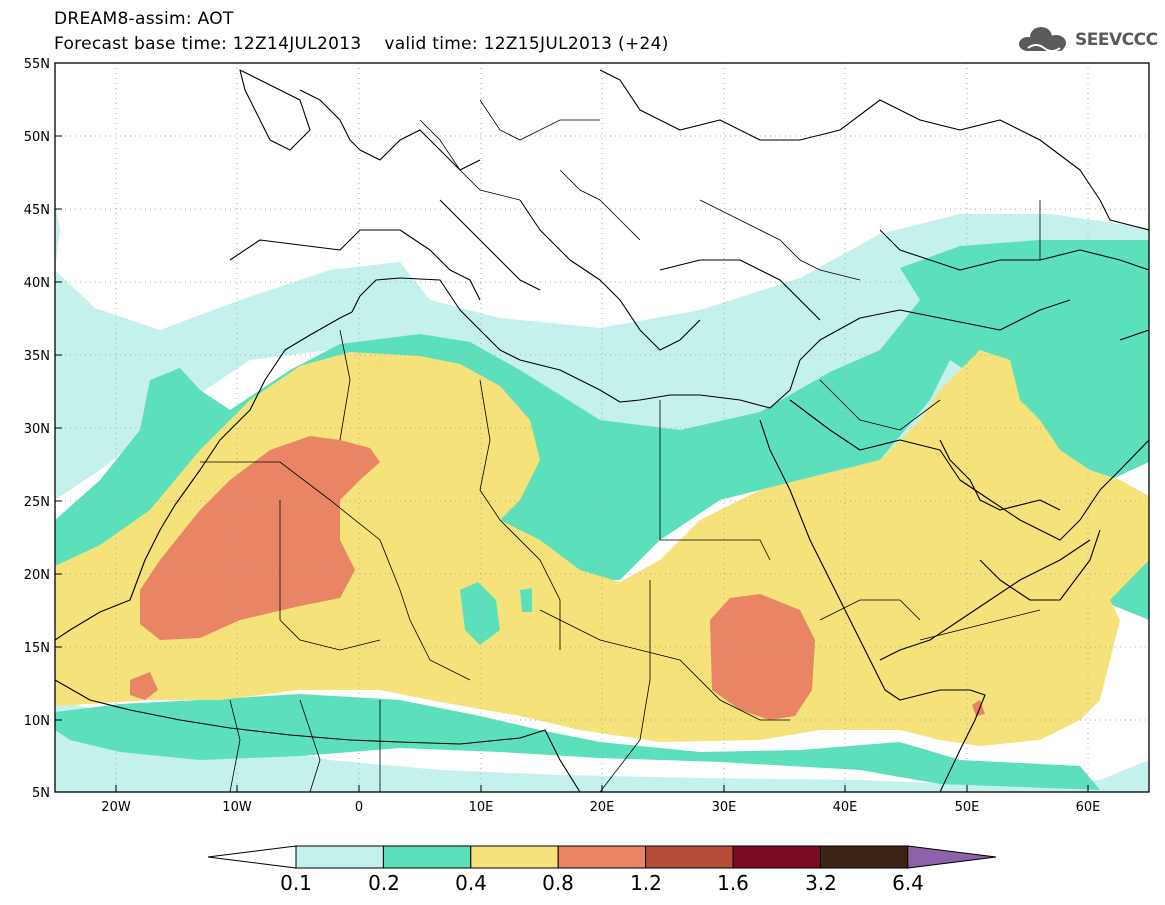  What do you see at coordinates (481, 807) in the screenshot?
I see `lon-label: 10E` at bounding box center [481, 807].